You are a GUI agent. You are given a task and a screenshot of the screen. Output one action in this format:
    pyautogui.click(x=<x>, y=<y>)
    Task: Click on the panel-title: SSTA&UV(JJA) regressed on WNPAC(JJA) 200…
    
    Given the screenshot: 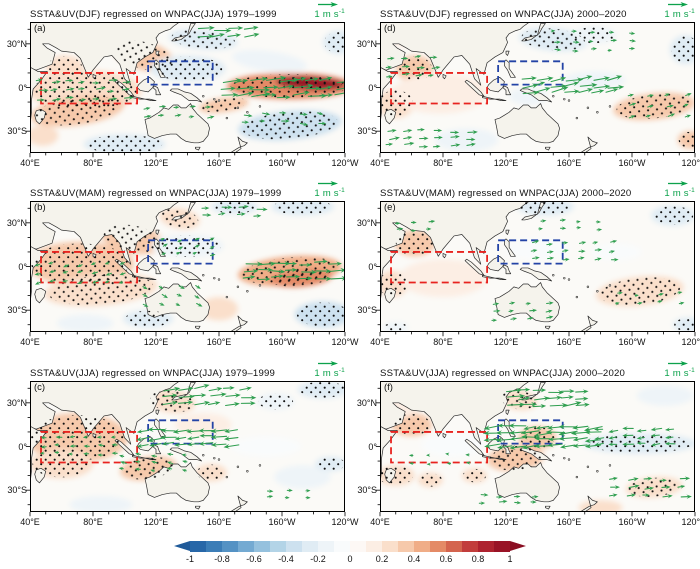 What is the action you would take?
    pyautogui.click(x=503, y=373)
    